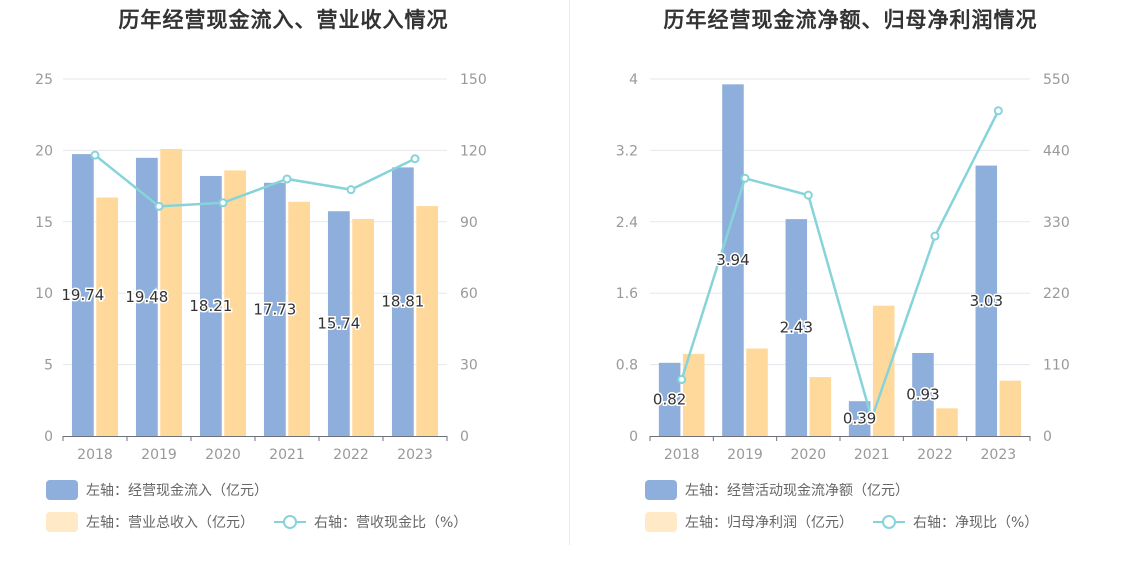 This screenshot has width=1134, height=582. I want to click on left-axis-tick-label: 4, so click(633, 80).